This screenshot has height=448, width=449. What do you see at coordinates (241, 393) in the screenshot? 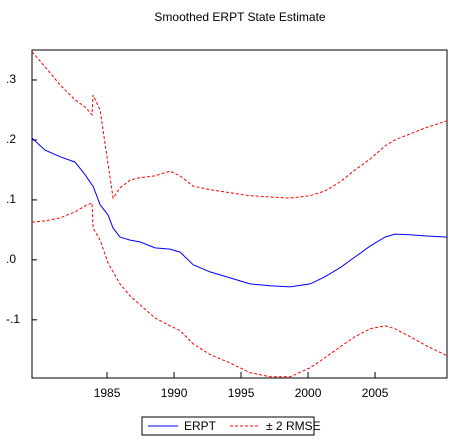
I see `x-tick-label: 1995` at bounding box center [241, 393].